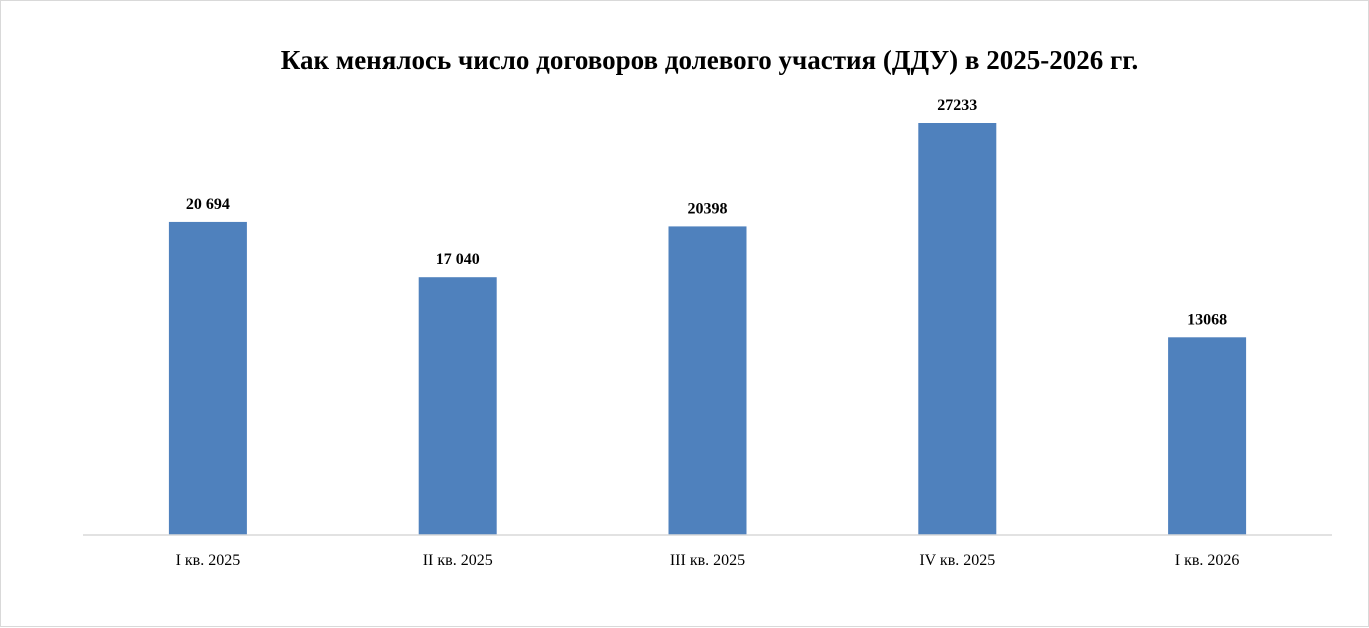 The image size is (1369, 628). What do you see at coordinates (957, 560) in the screenshot?
I see `x-tick-label-4: IV кв. 2025` at bounding box center [957, 560].